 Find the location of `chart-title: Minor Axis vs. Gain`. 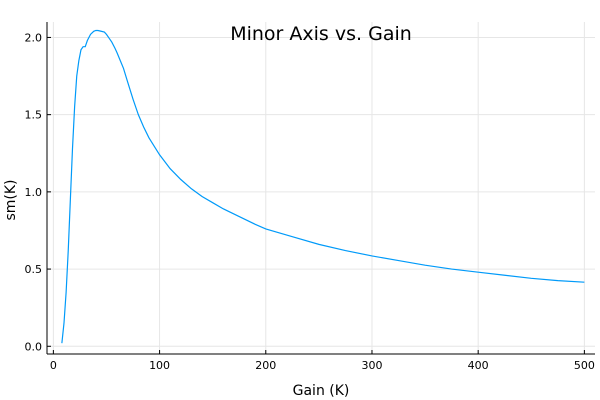

chart-title: Minor Axis vs. Gain is located at coordinates (321, 34).